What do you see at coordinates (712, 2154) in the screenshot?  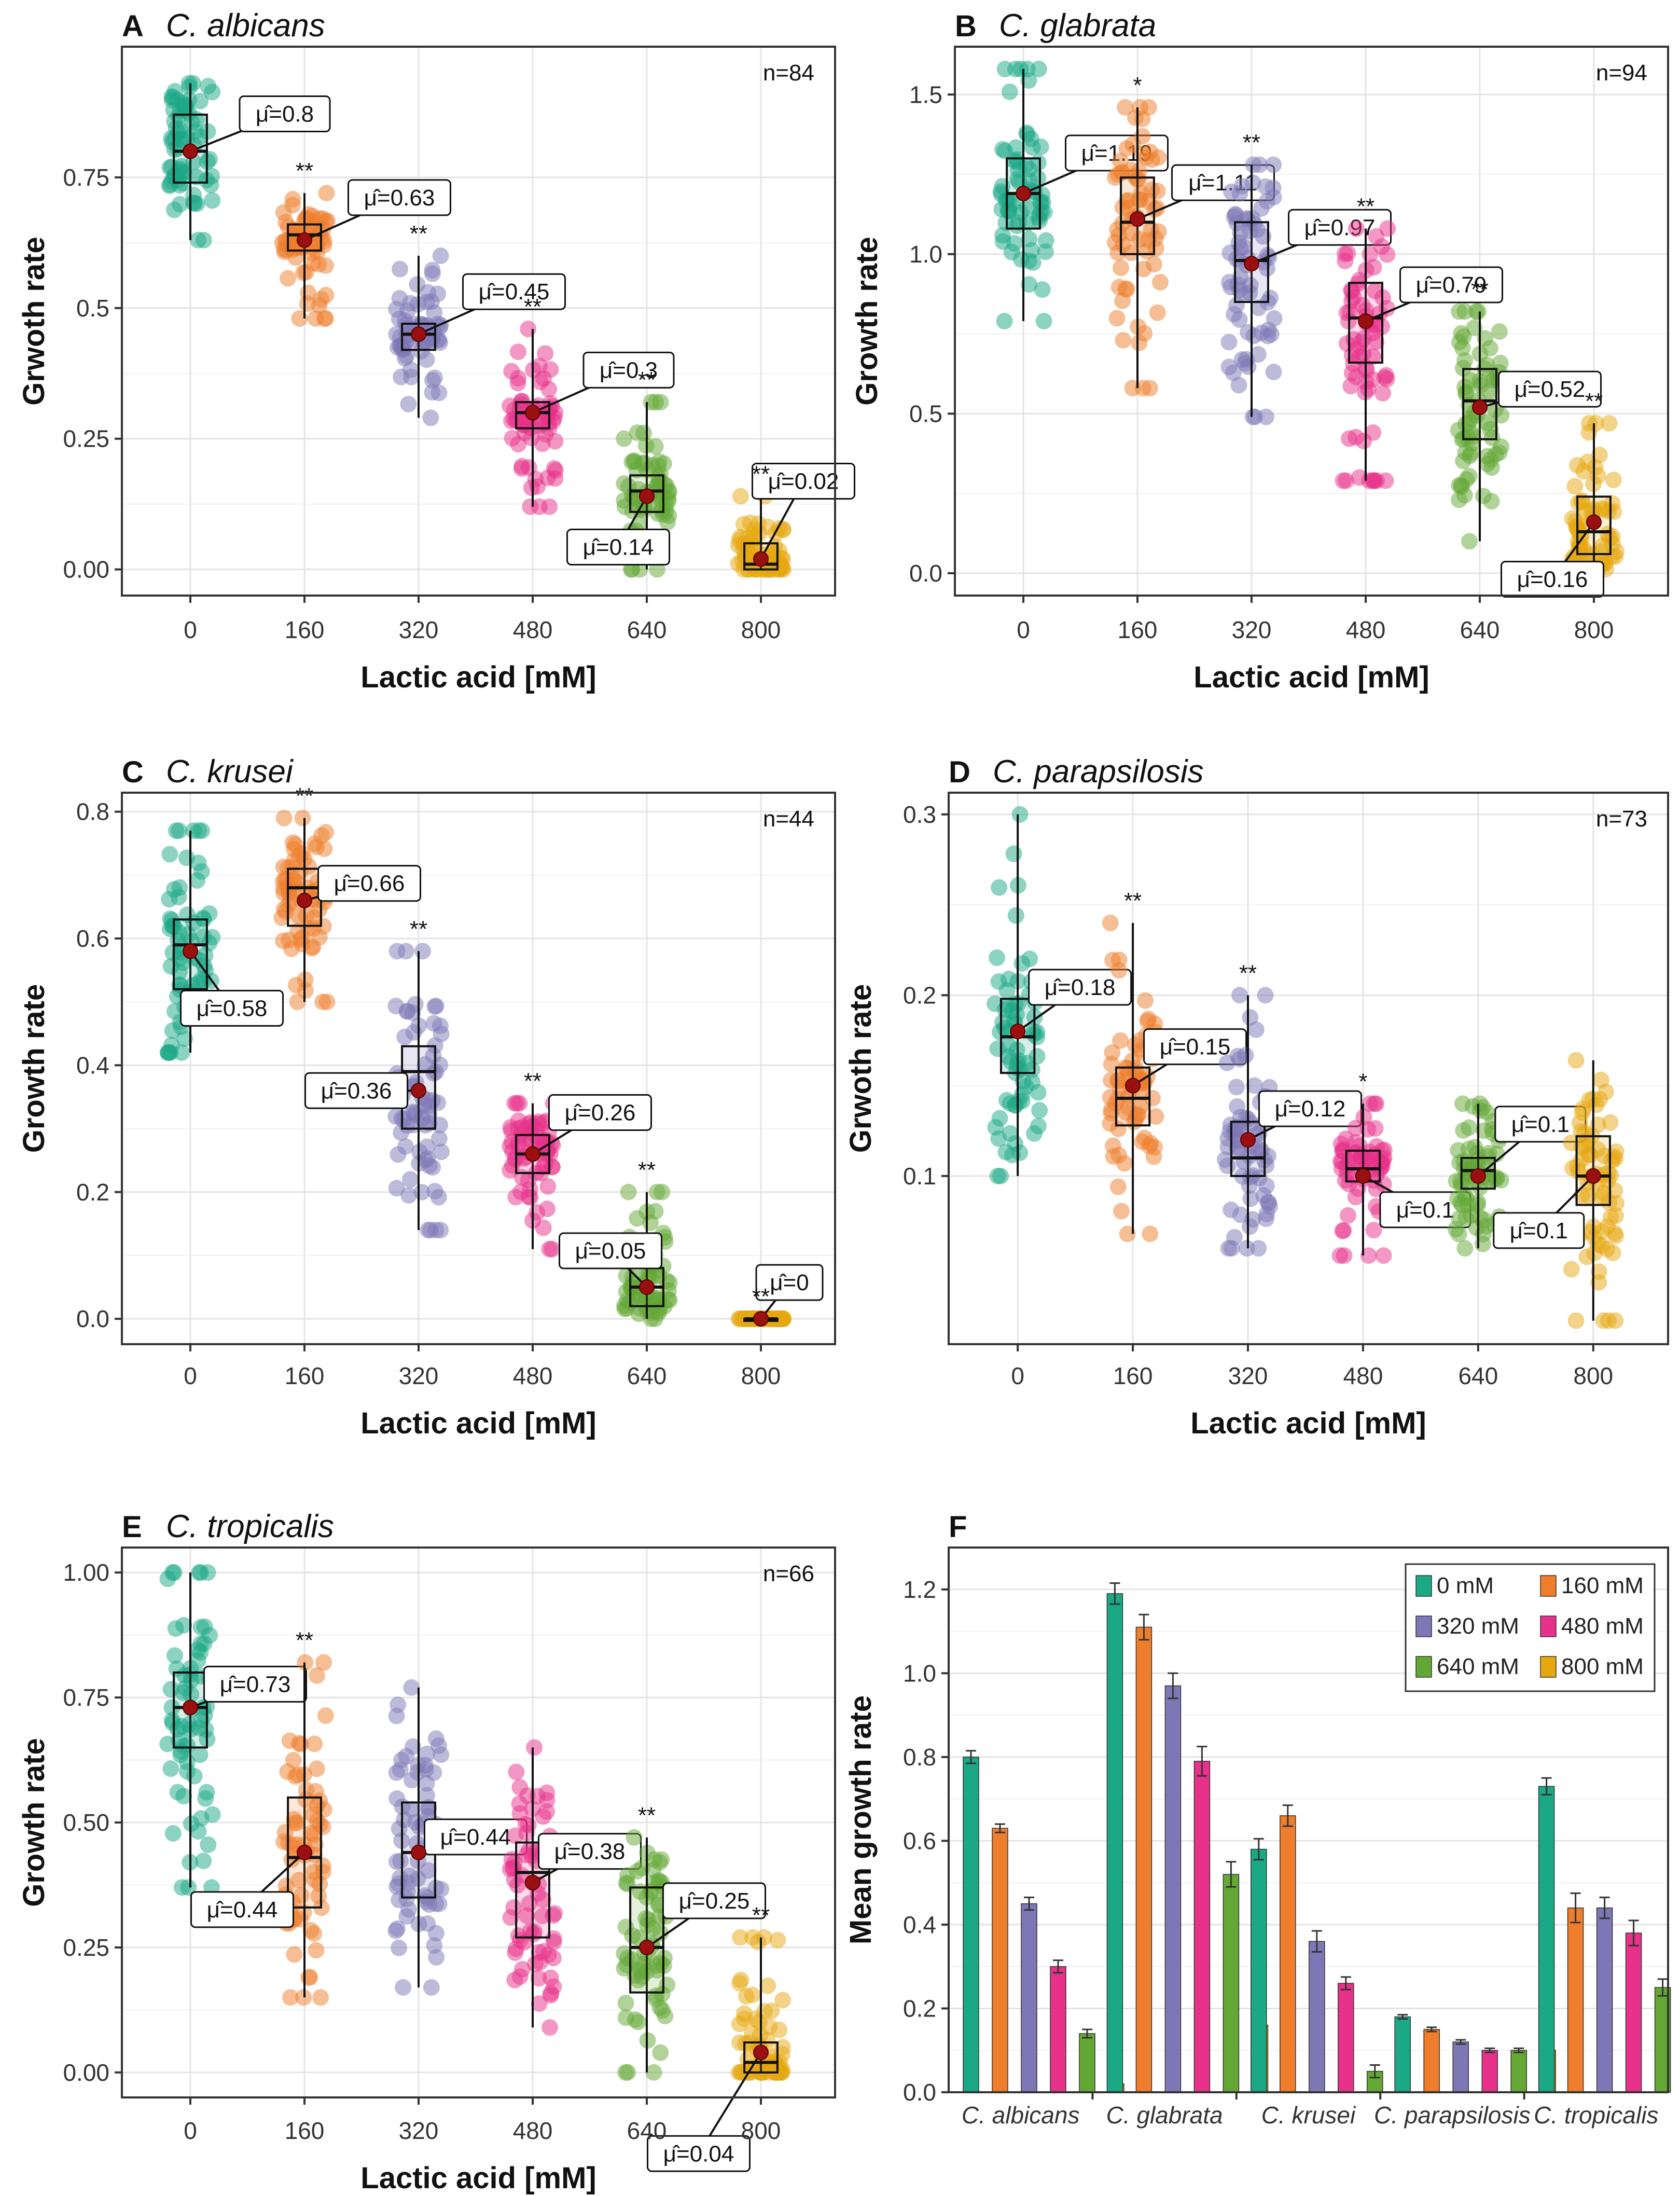 I see `mean-label-value: 0.04` at bounding box center [712, 2154].